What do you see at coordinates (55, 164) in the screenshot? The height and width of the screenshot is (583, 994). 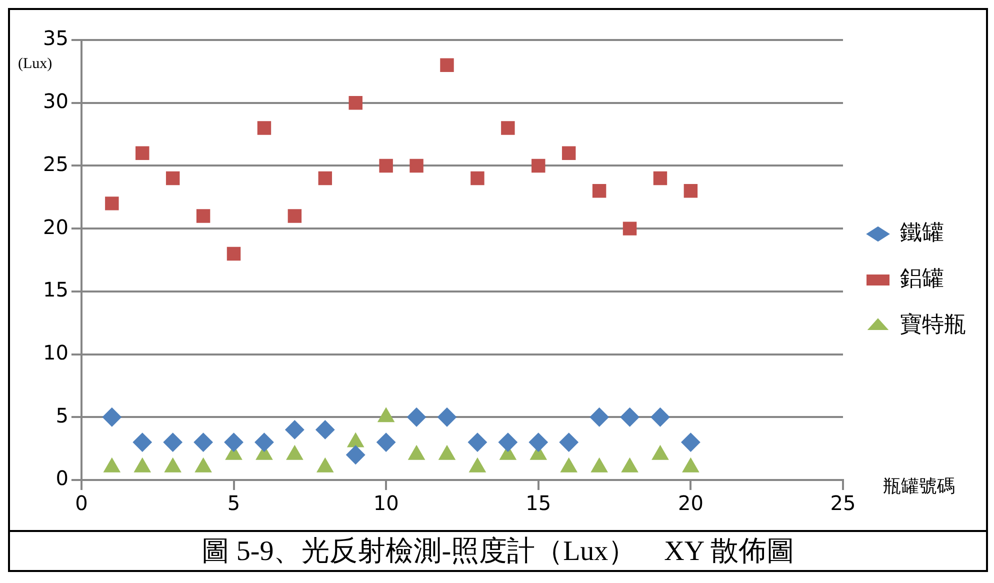 I see `y-tick-label: 25` at bounding box center [55, 164].